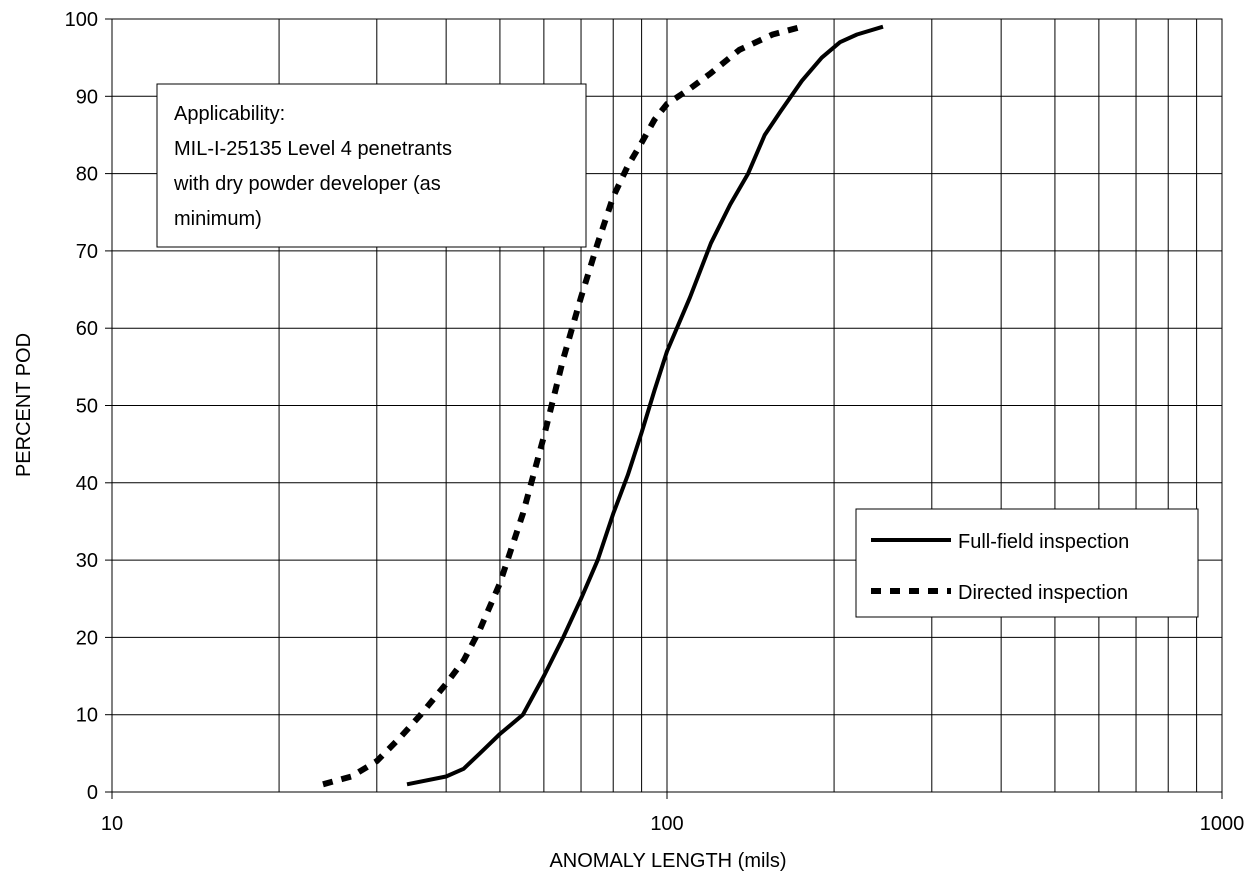  What do you see at coordinates (87, 716) in the screenshot?
I see `y-tick-label: 10` at bounding box center [87, 716].